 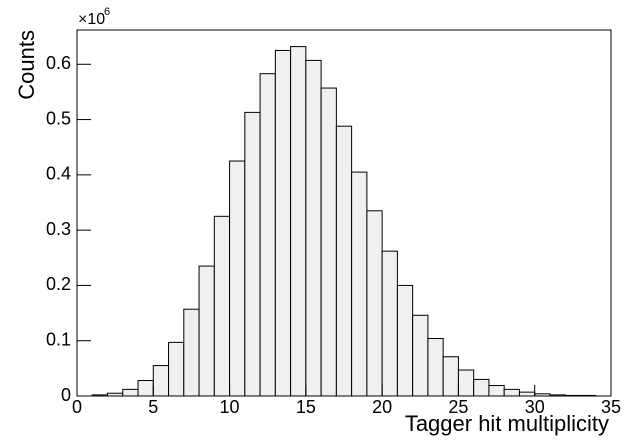 What do you see at coordinates (58, 118) in the screenshot?
I see `y-tick-label: 0.5` at bounding box center [58, 118].